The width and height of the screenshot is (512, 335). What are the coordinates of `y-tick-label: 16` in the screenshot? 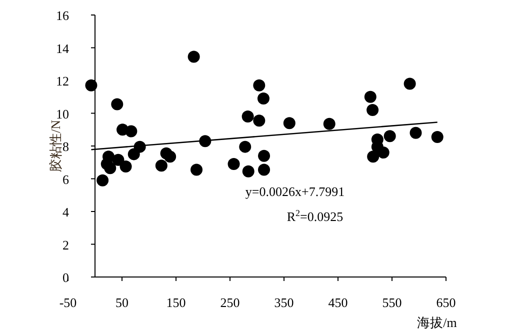 It's located at (63, 15).